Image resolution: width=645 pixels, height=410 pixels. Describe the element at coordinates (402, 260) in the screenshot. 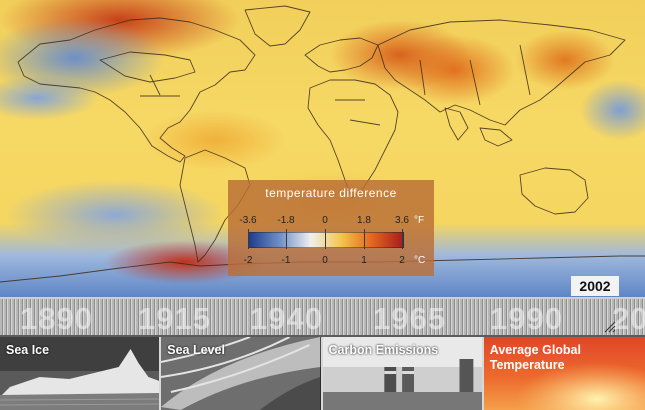

I see `legend-tick-c: 2` at that location.